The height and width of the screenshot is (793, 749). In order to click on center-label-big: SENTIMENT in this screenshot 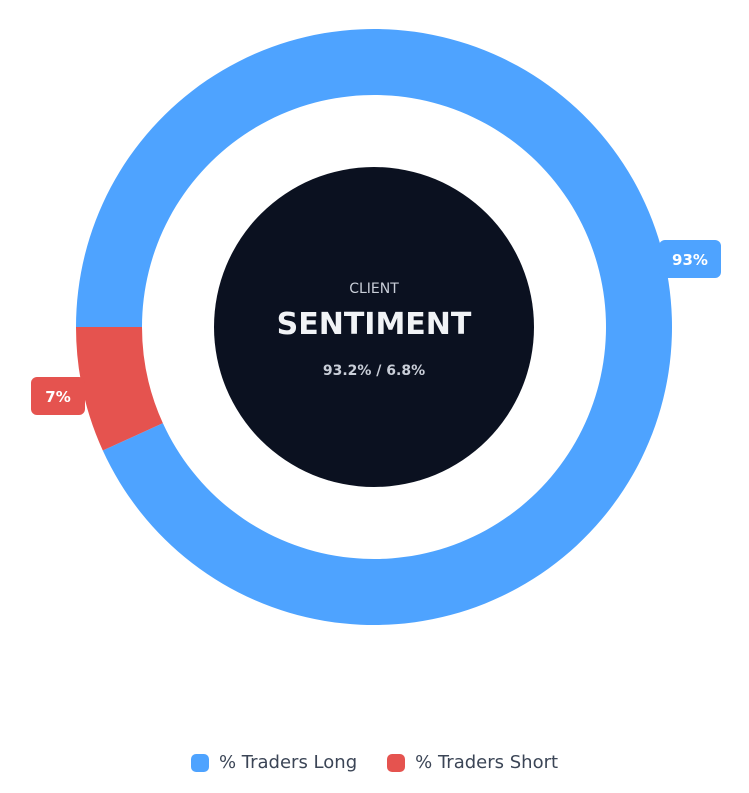, I will do `click(374, 324)`.